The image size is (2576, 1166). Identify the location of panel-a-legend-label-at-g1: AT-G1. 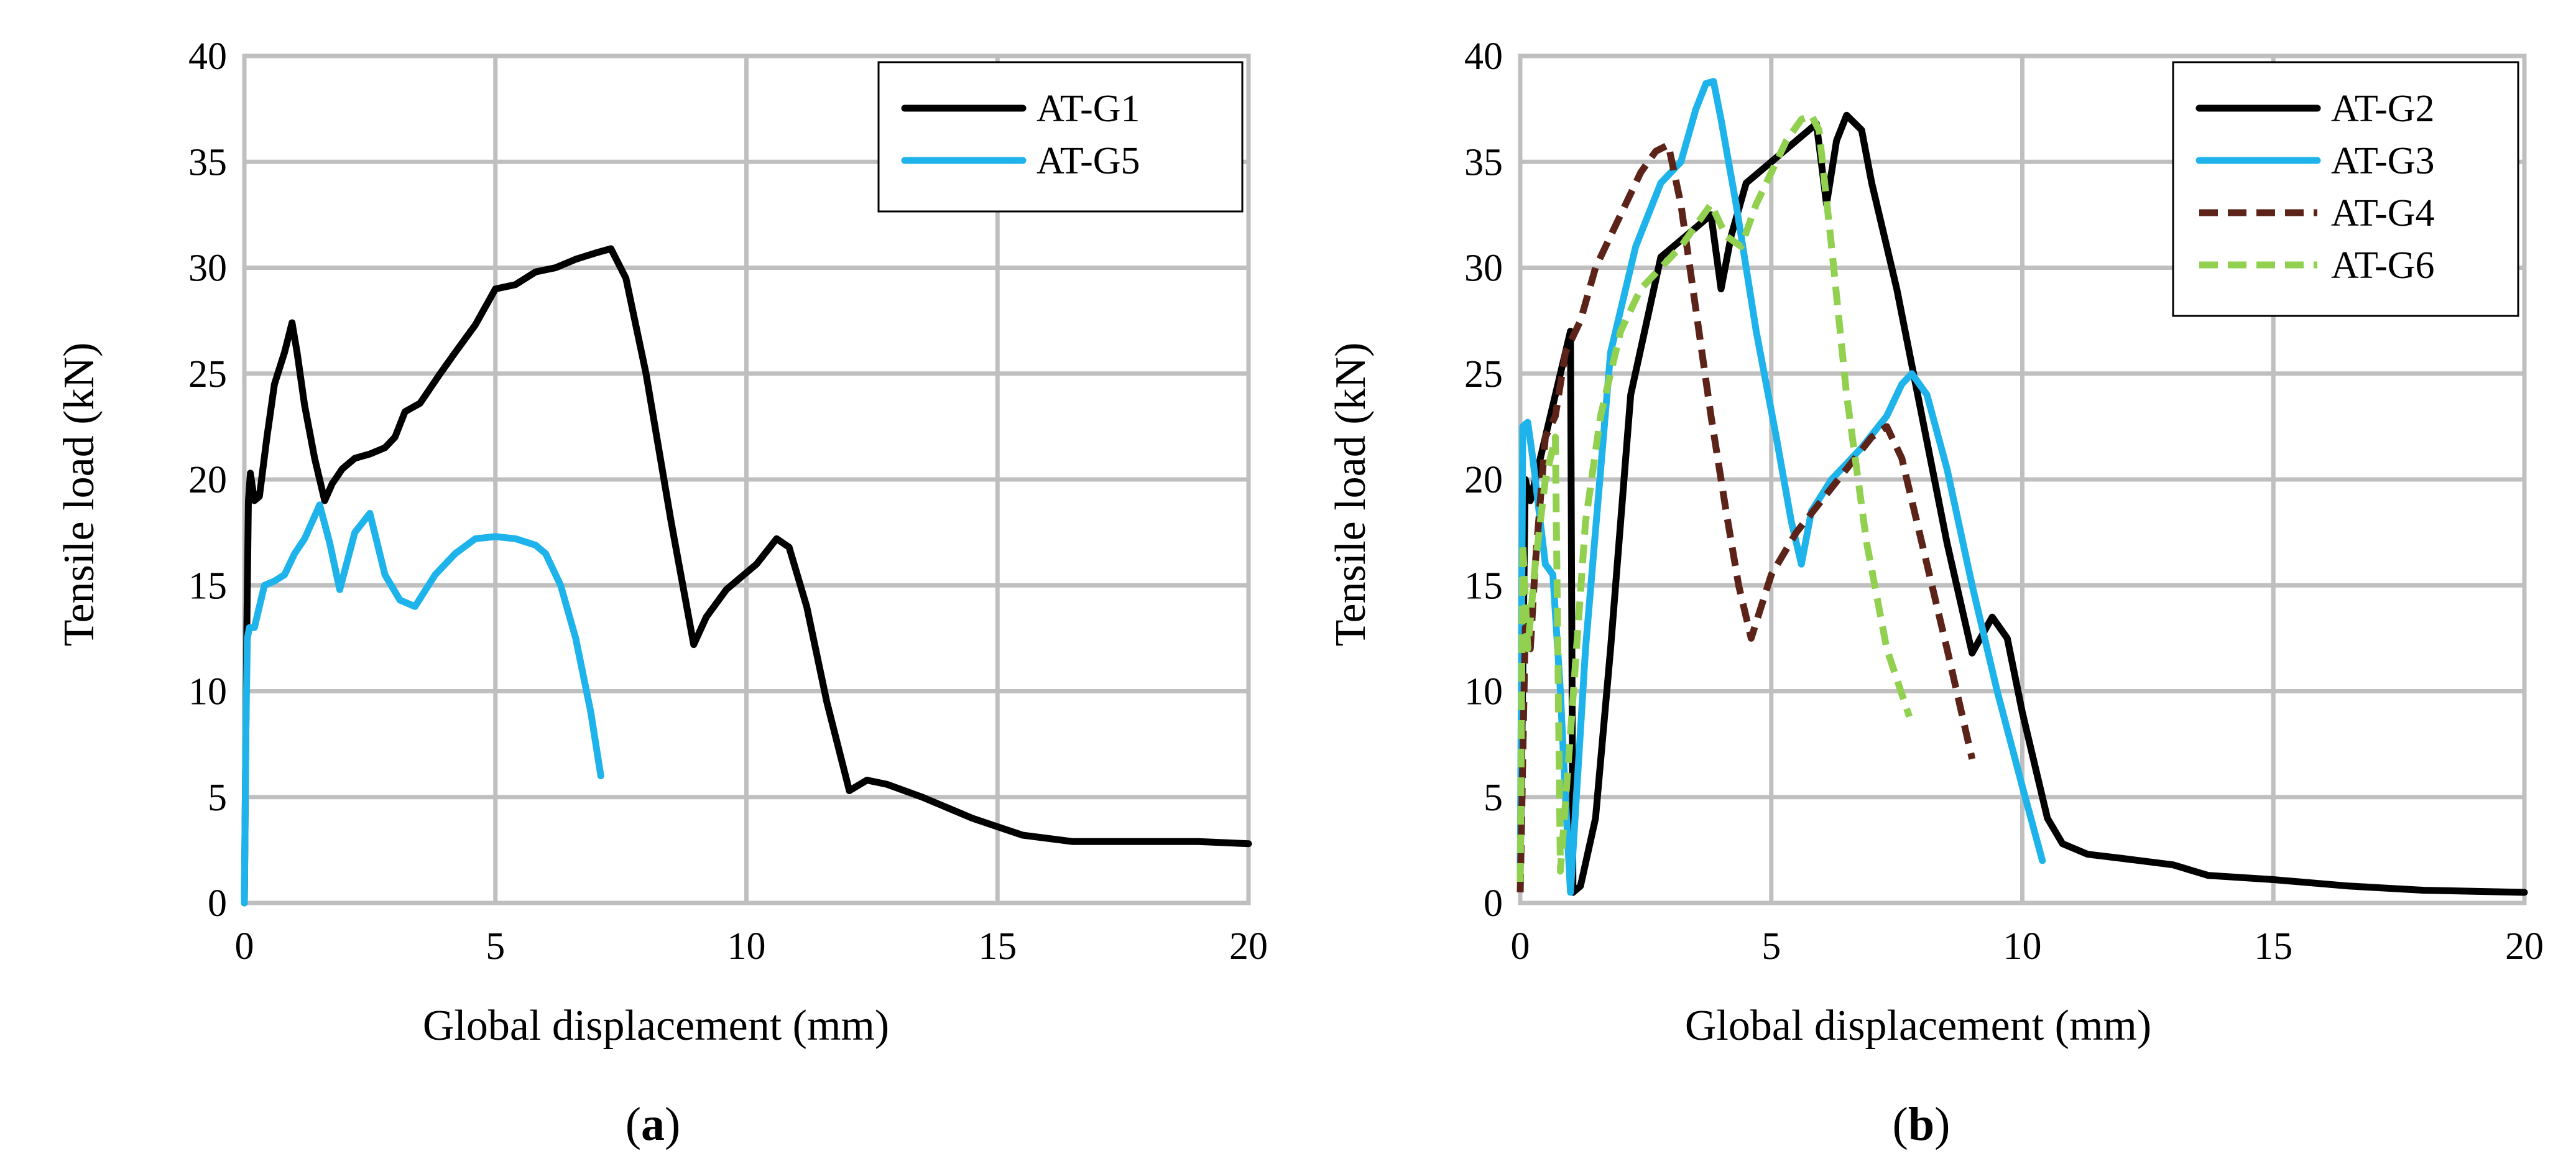
(1088, 109).